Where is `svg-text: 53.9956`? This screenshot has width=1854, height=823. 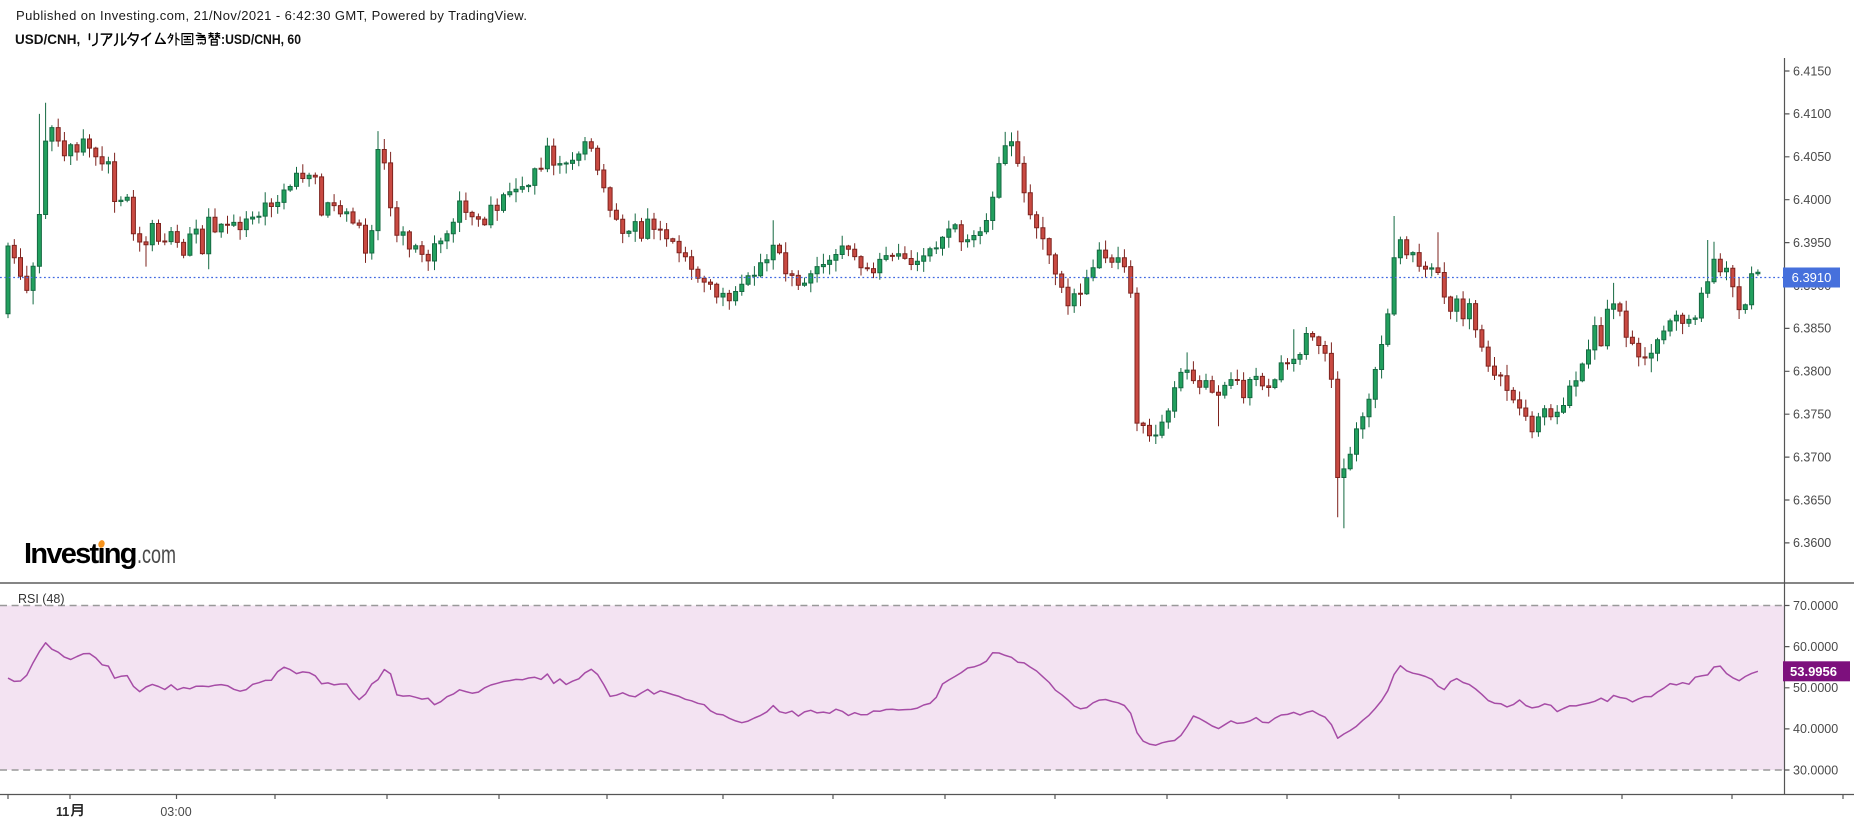
svg-text: 53.9956 is located at coordinates (1813, 671).